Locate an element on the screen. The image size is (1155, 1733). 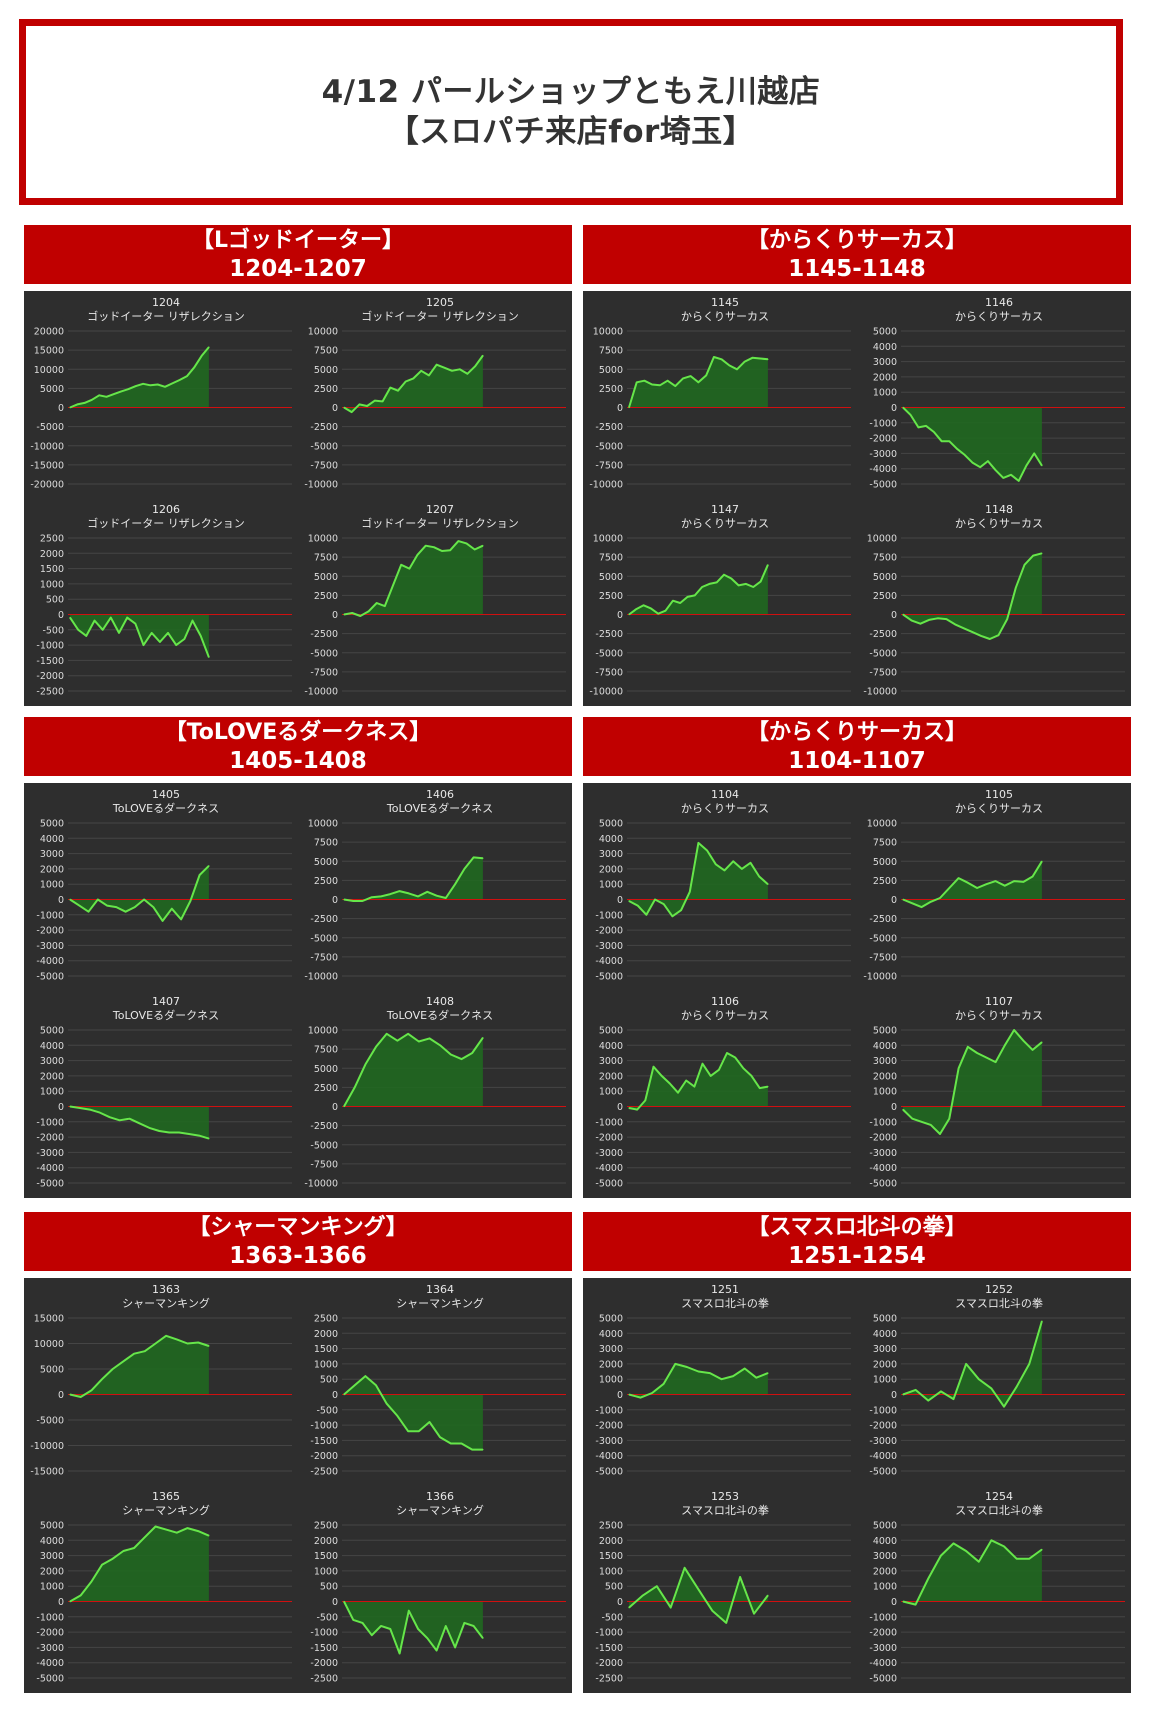
y-tick-label: -7500 is located at coordinates (324, 1164).